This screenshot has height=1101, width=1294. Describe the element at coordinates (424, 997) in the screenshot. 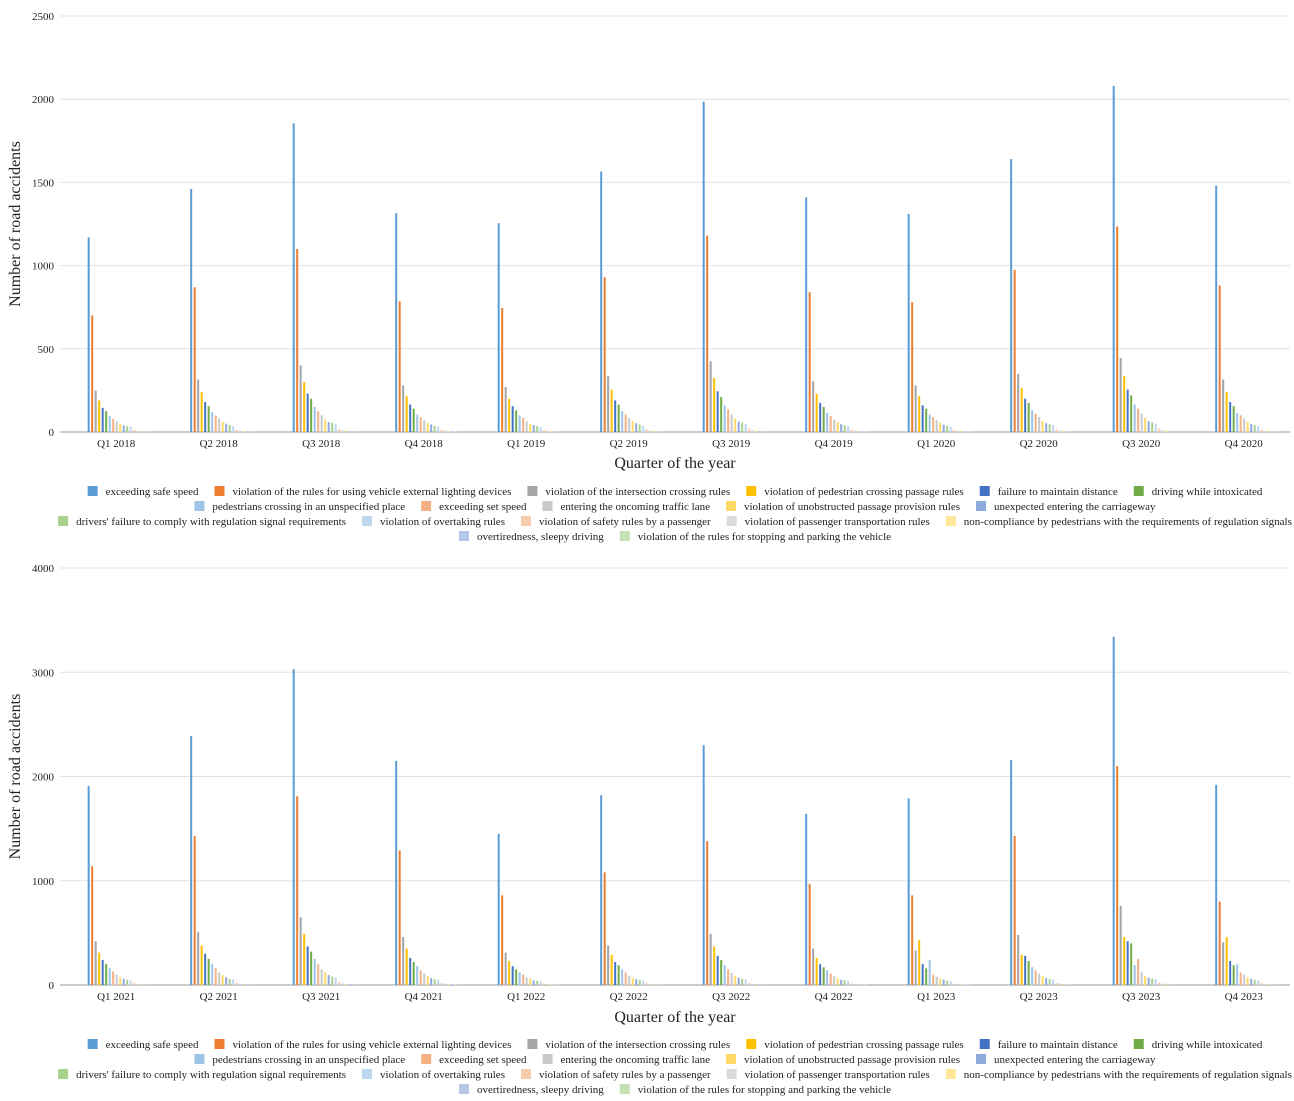

I see `category-label: Q4 2021` at that location.